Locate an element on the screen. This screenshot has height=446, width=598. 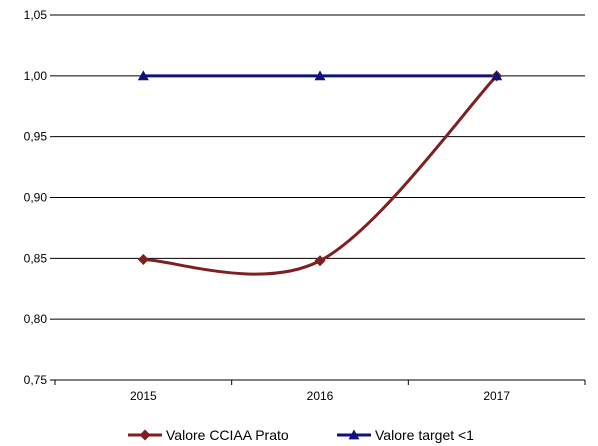
y-tick-label: 0,75 is located at coordinates (36, 380).